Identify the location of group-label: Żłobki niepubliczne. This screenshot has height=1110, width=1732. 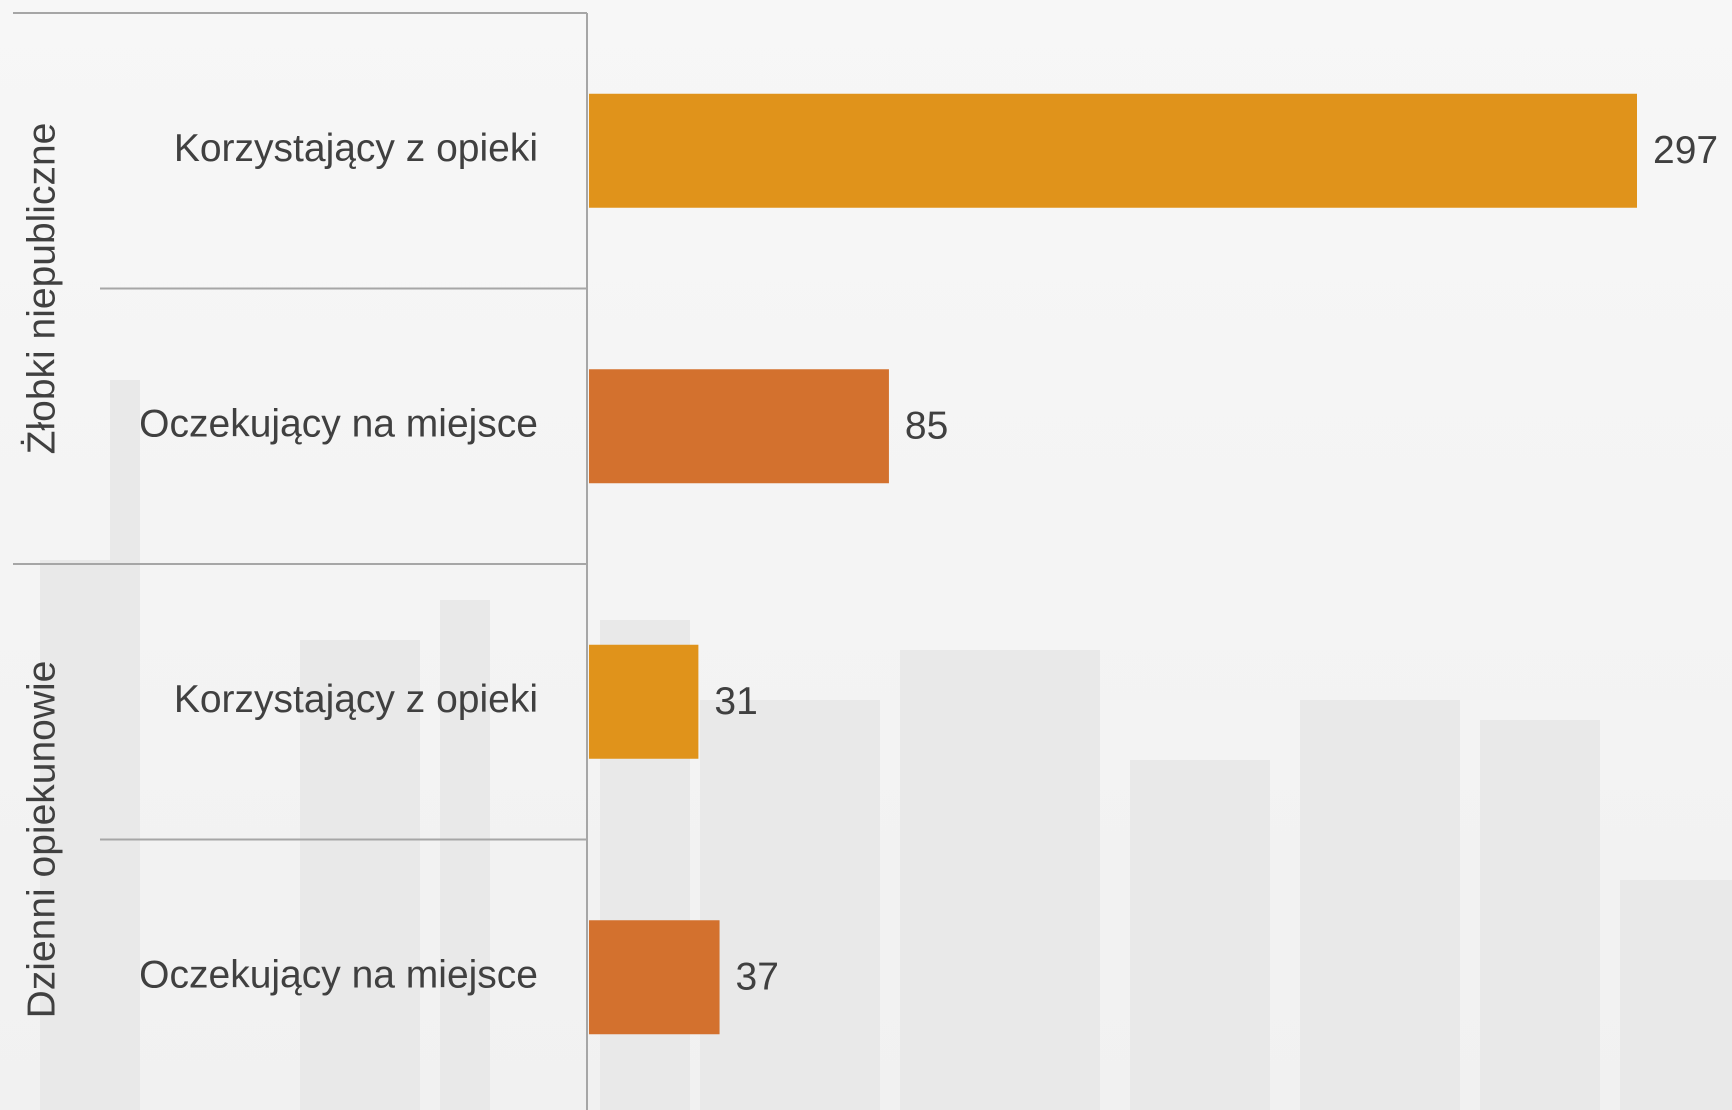
(41, 289).